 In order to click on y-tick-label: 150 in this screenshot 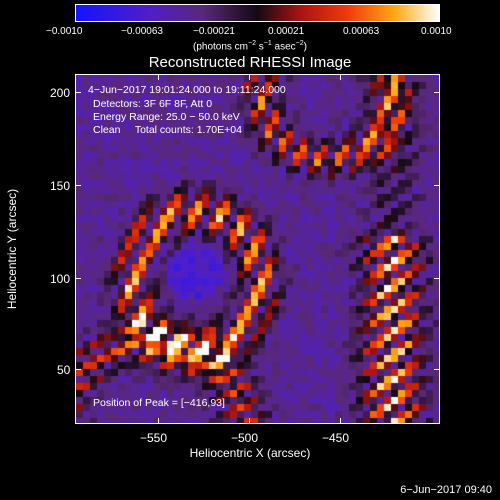, I will do `click(60, 186)`.